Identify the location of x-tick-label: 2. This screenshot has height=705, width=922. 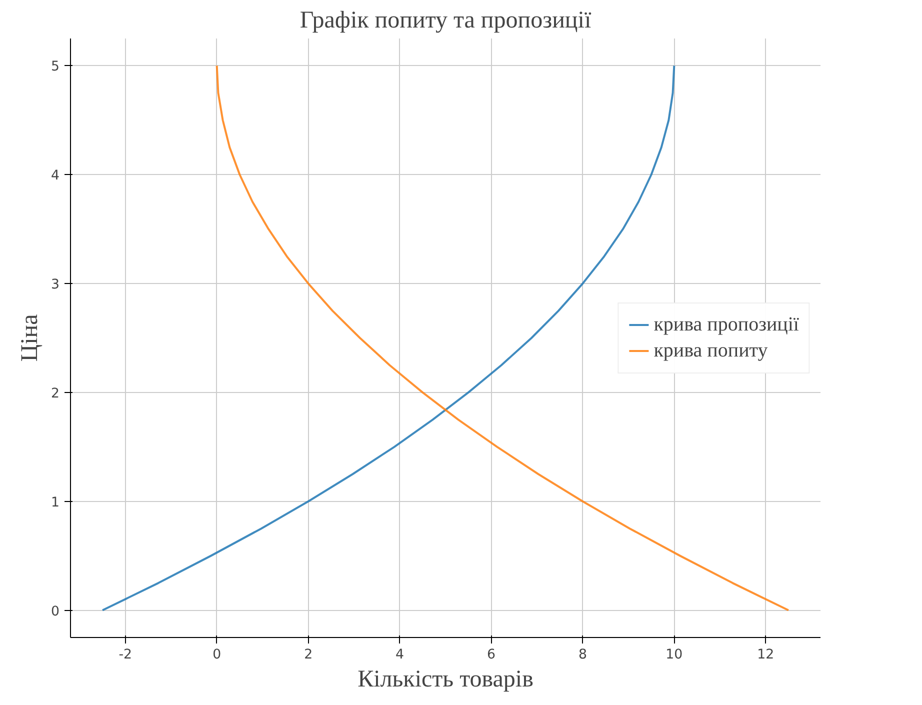
(308, 655).